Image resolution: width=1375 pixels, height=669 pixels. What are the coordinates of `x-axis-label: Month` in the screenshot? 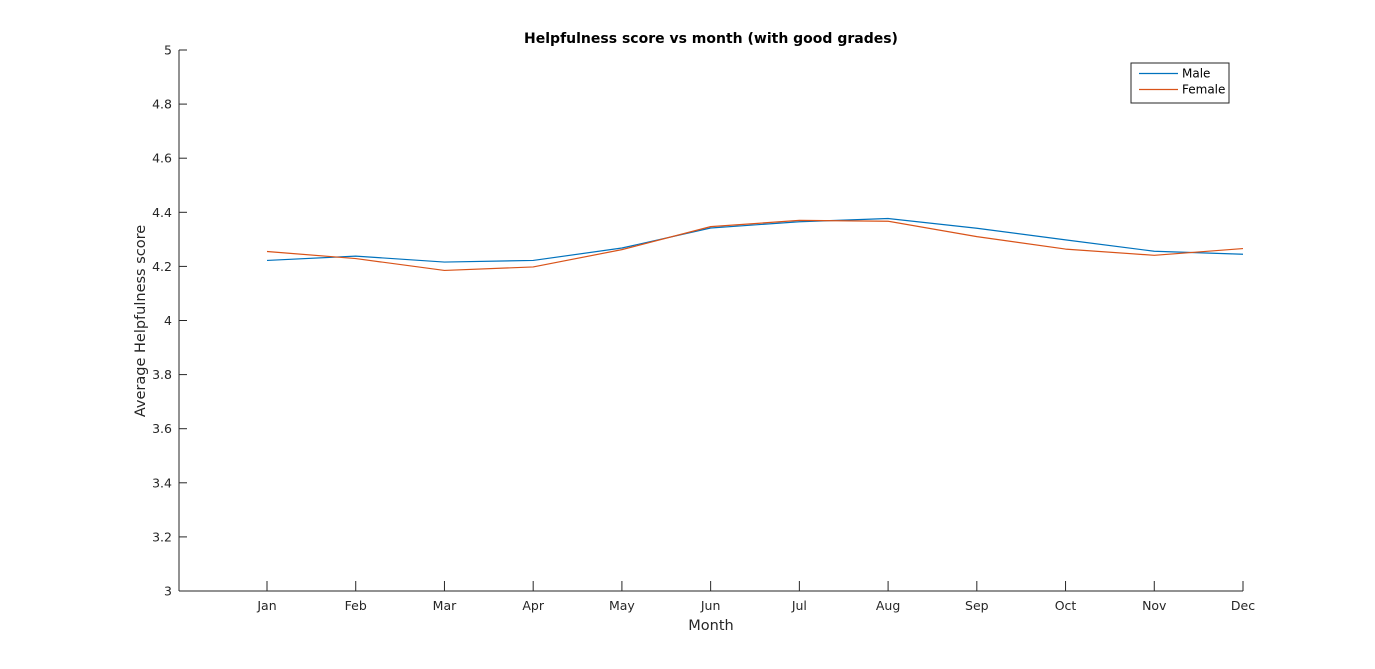 It's located at (710, 626).